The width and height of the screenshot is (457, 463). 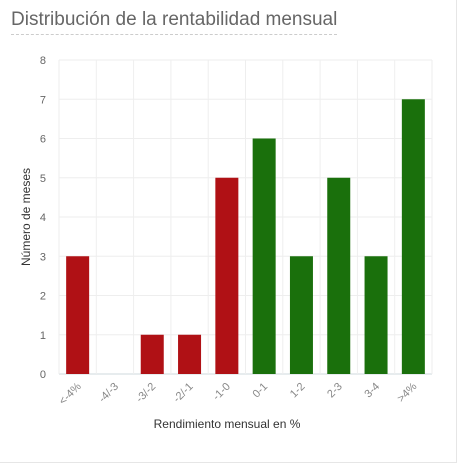 What do you see at coordinates (70, 393) in the screenshot?
I see `x-tick-label: <-4%` at bounding box center [70, 393].